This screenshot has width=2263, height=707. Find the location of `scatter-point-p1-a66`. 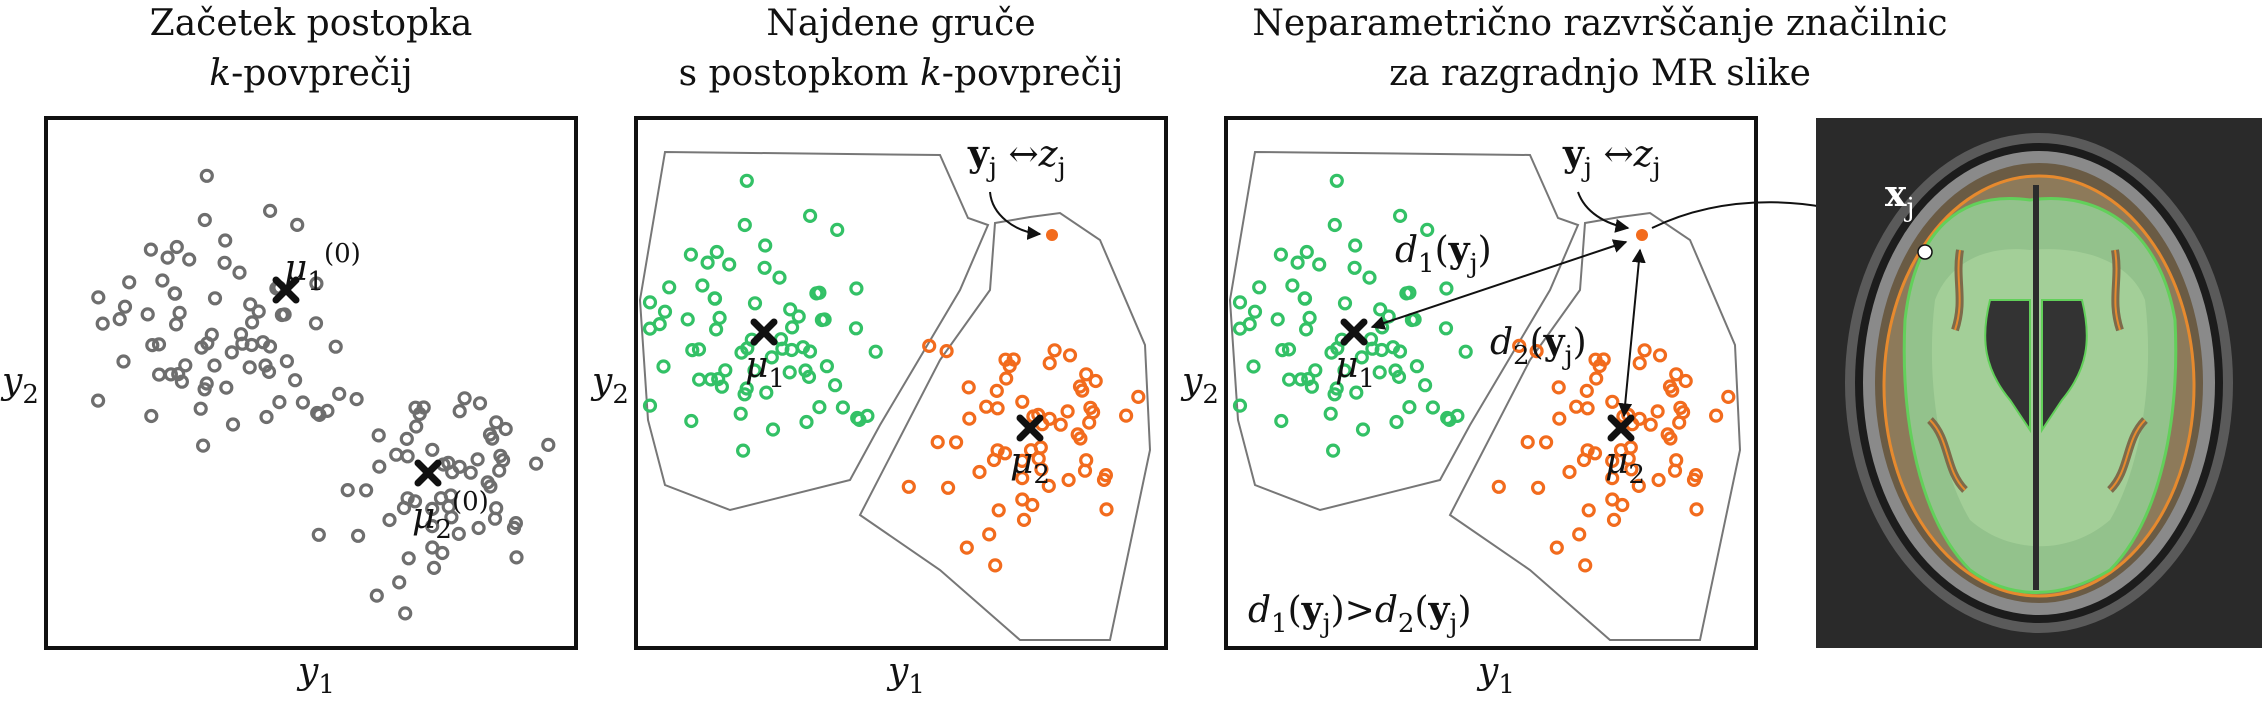

scatter-point-p1-a66 is located at coordinates (167, 257).